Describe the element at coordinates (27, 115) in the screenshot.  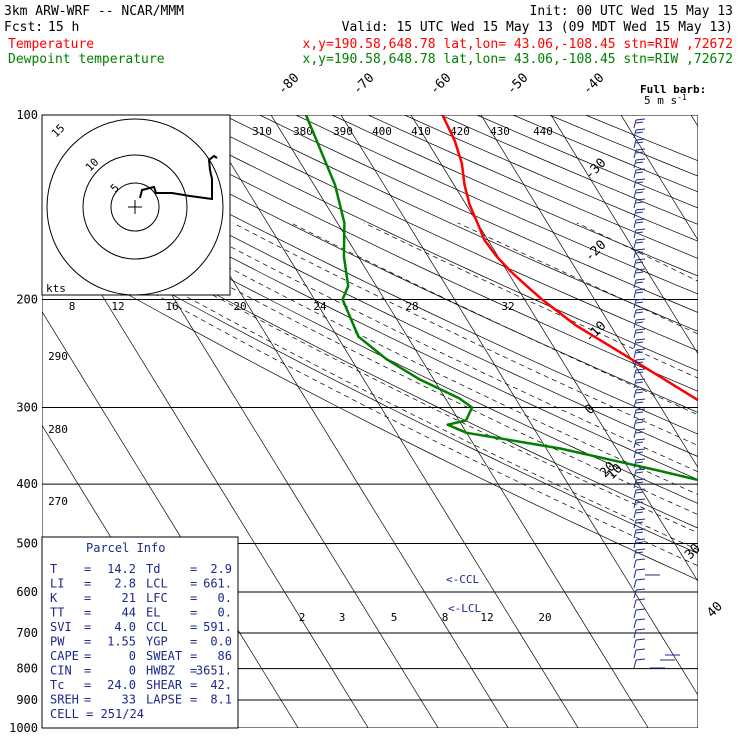
I see `pressure-label: 100` at that location.